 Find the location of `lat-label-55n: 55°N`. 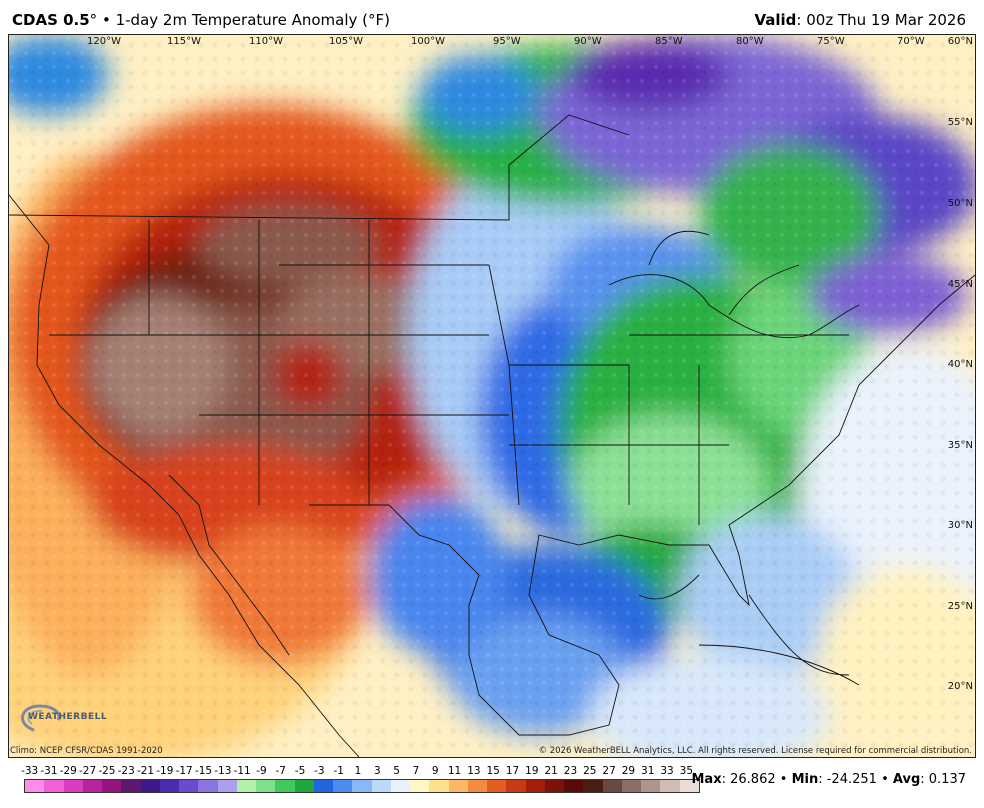

lat-label-55n: 55°N is located at coordinates (960, 122).